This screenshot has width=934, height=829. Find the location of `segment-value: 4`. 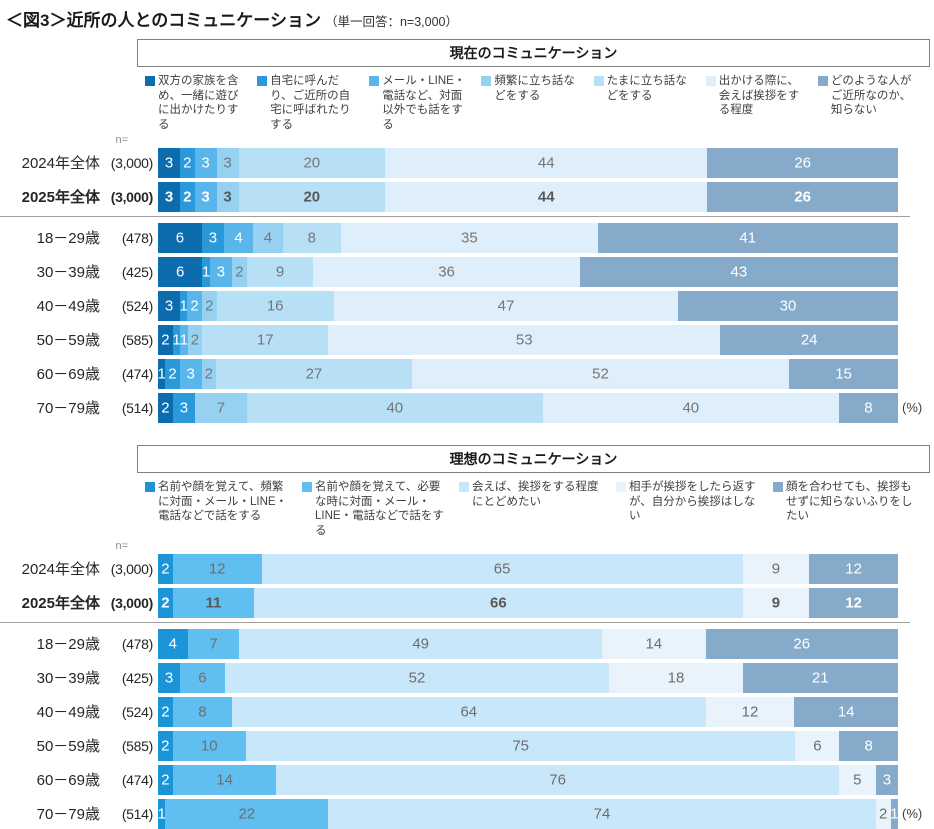

segment-value: 4 is located at coordinates (238, 238).